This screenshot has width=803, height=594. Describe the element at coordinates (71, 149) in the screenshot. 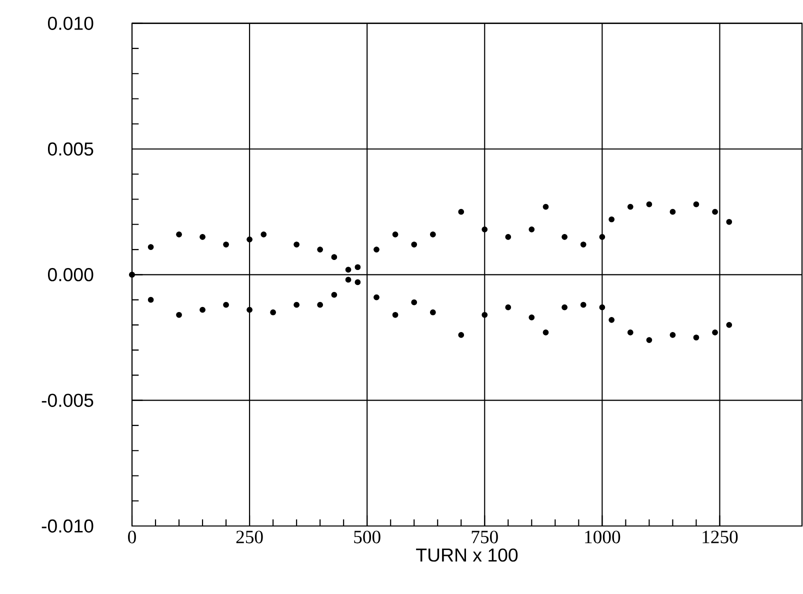

I see `y-tick-label: 0.005` at that location.